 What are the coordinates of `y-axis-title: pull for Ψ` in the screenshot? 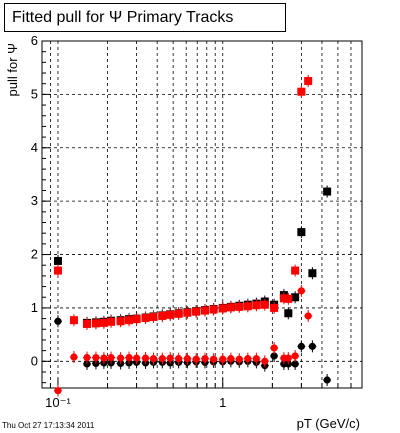 It's located at (12, 70).